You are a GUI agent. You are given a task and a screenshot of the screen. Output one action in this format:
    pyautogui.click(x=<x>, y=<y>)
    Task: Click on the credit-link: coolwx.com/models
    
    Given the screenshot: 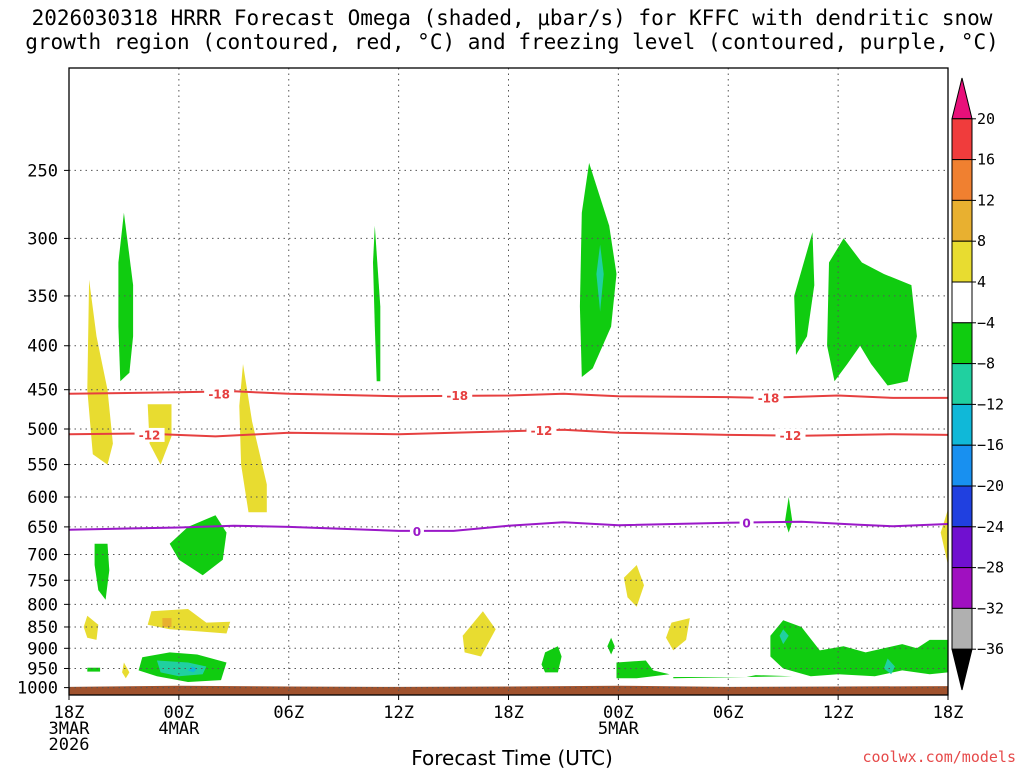 What is the action you would take?
    pyautogui.click(x=939, y=757)
    